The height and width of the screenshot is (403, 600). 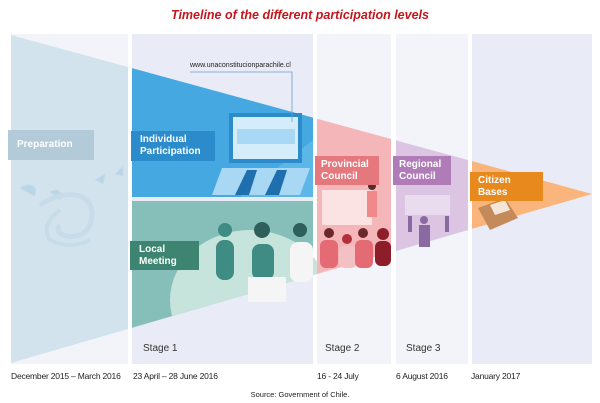 I want to click on url-connector, so click(x=241, y=96).